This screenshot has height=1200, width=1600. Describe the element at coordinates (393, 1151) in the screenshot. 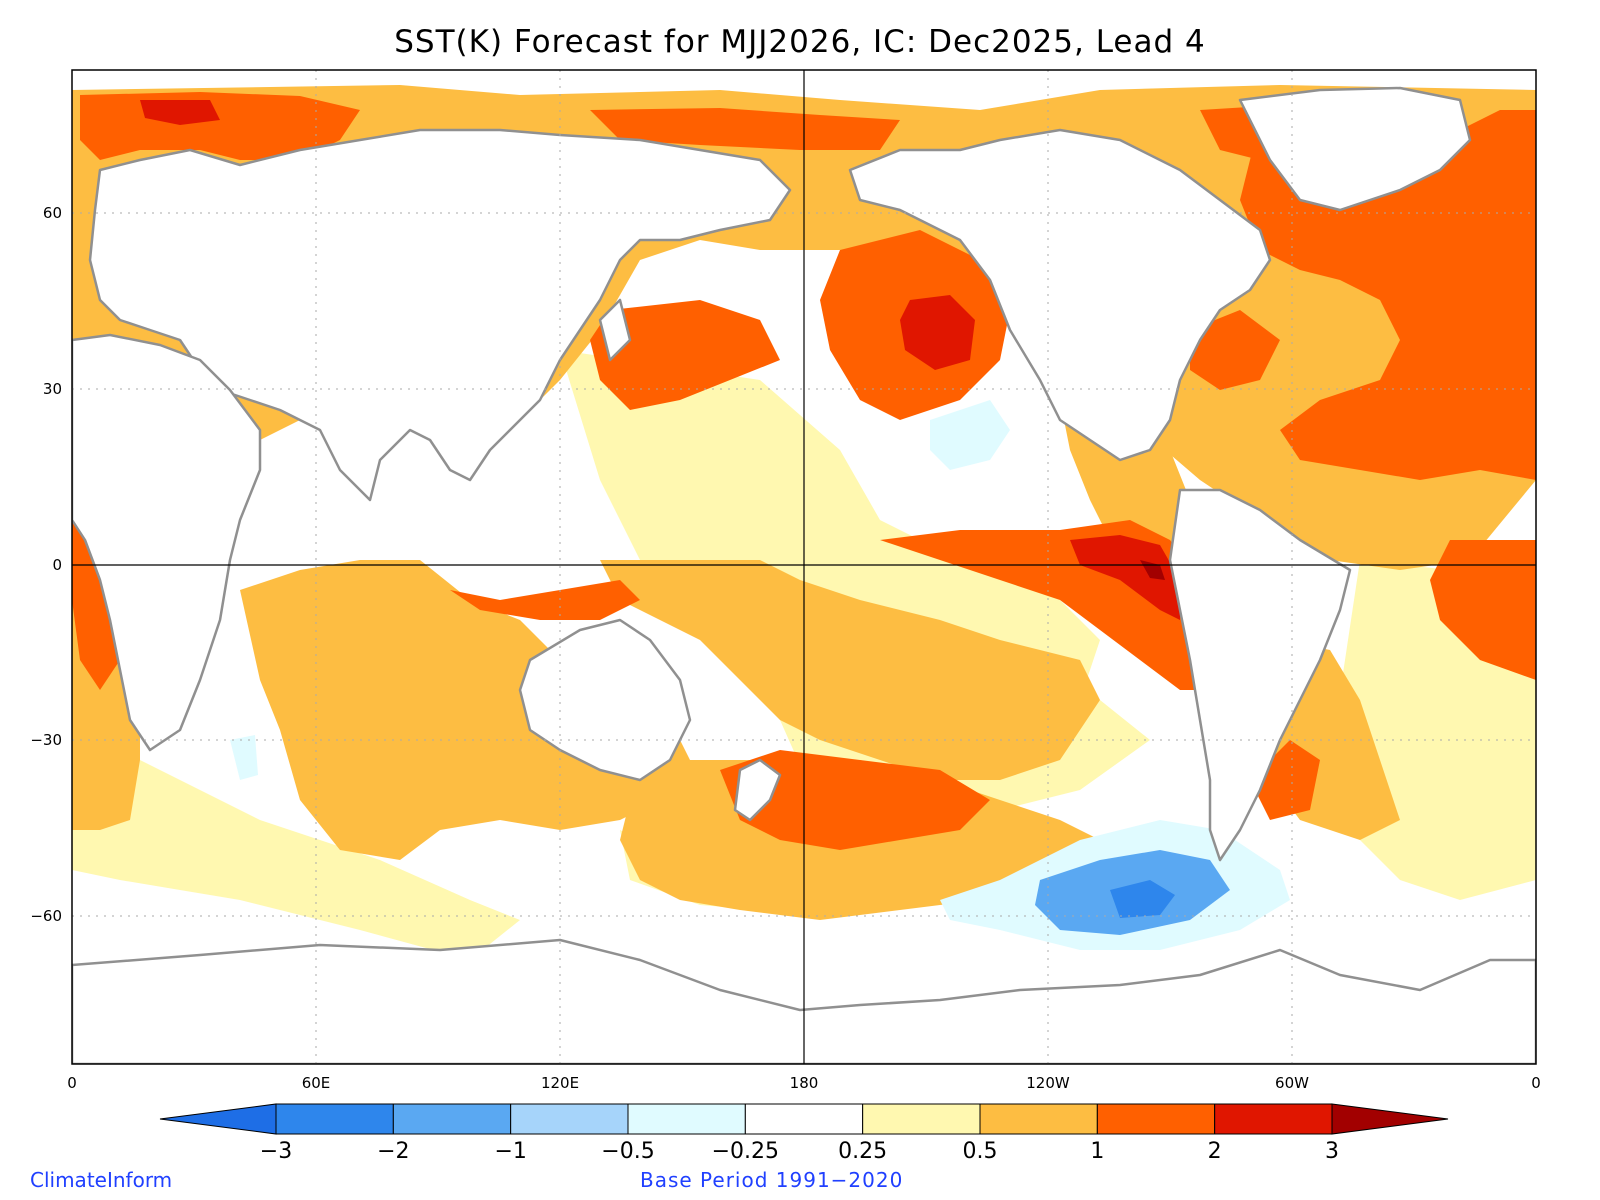

I see `colorbar-label: −2` at that location.